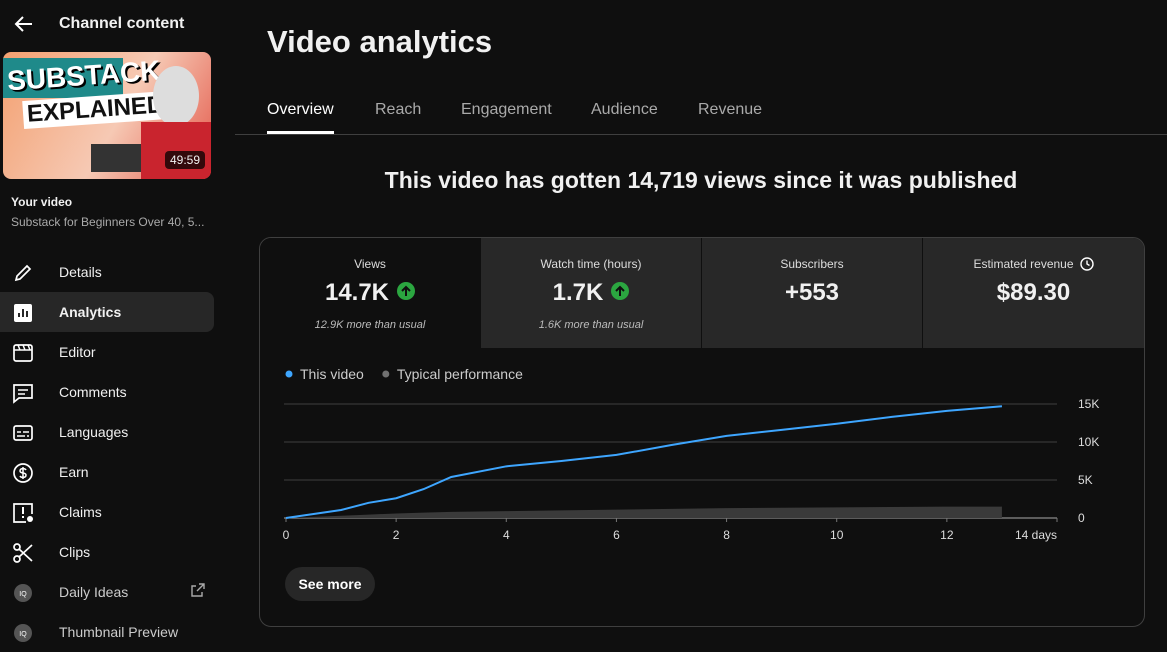 This screenshot has width=1167, height=652. I want to click on tab-underline, so click(300, 132).